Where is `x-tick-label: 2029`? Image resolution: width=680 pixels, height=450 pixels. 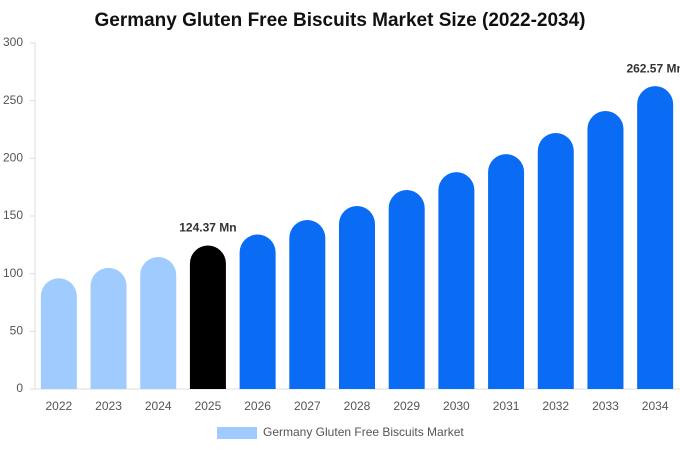 x-tick-label: 2029 is located at coordinates (406, 406).